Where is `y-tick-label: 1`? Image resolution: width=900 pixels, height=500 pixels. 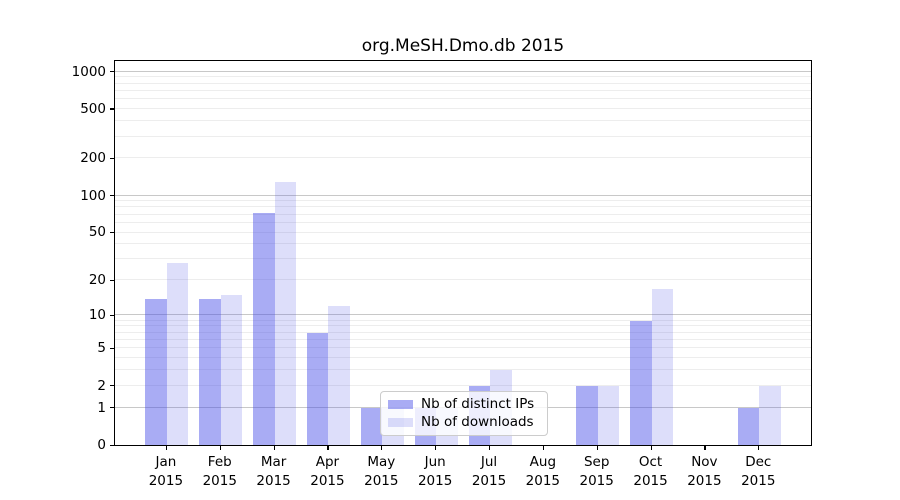 y-tick-label: 1 is located at coordinates (101, 407).